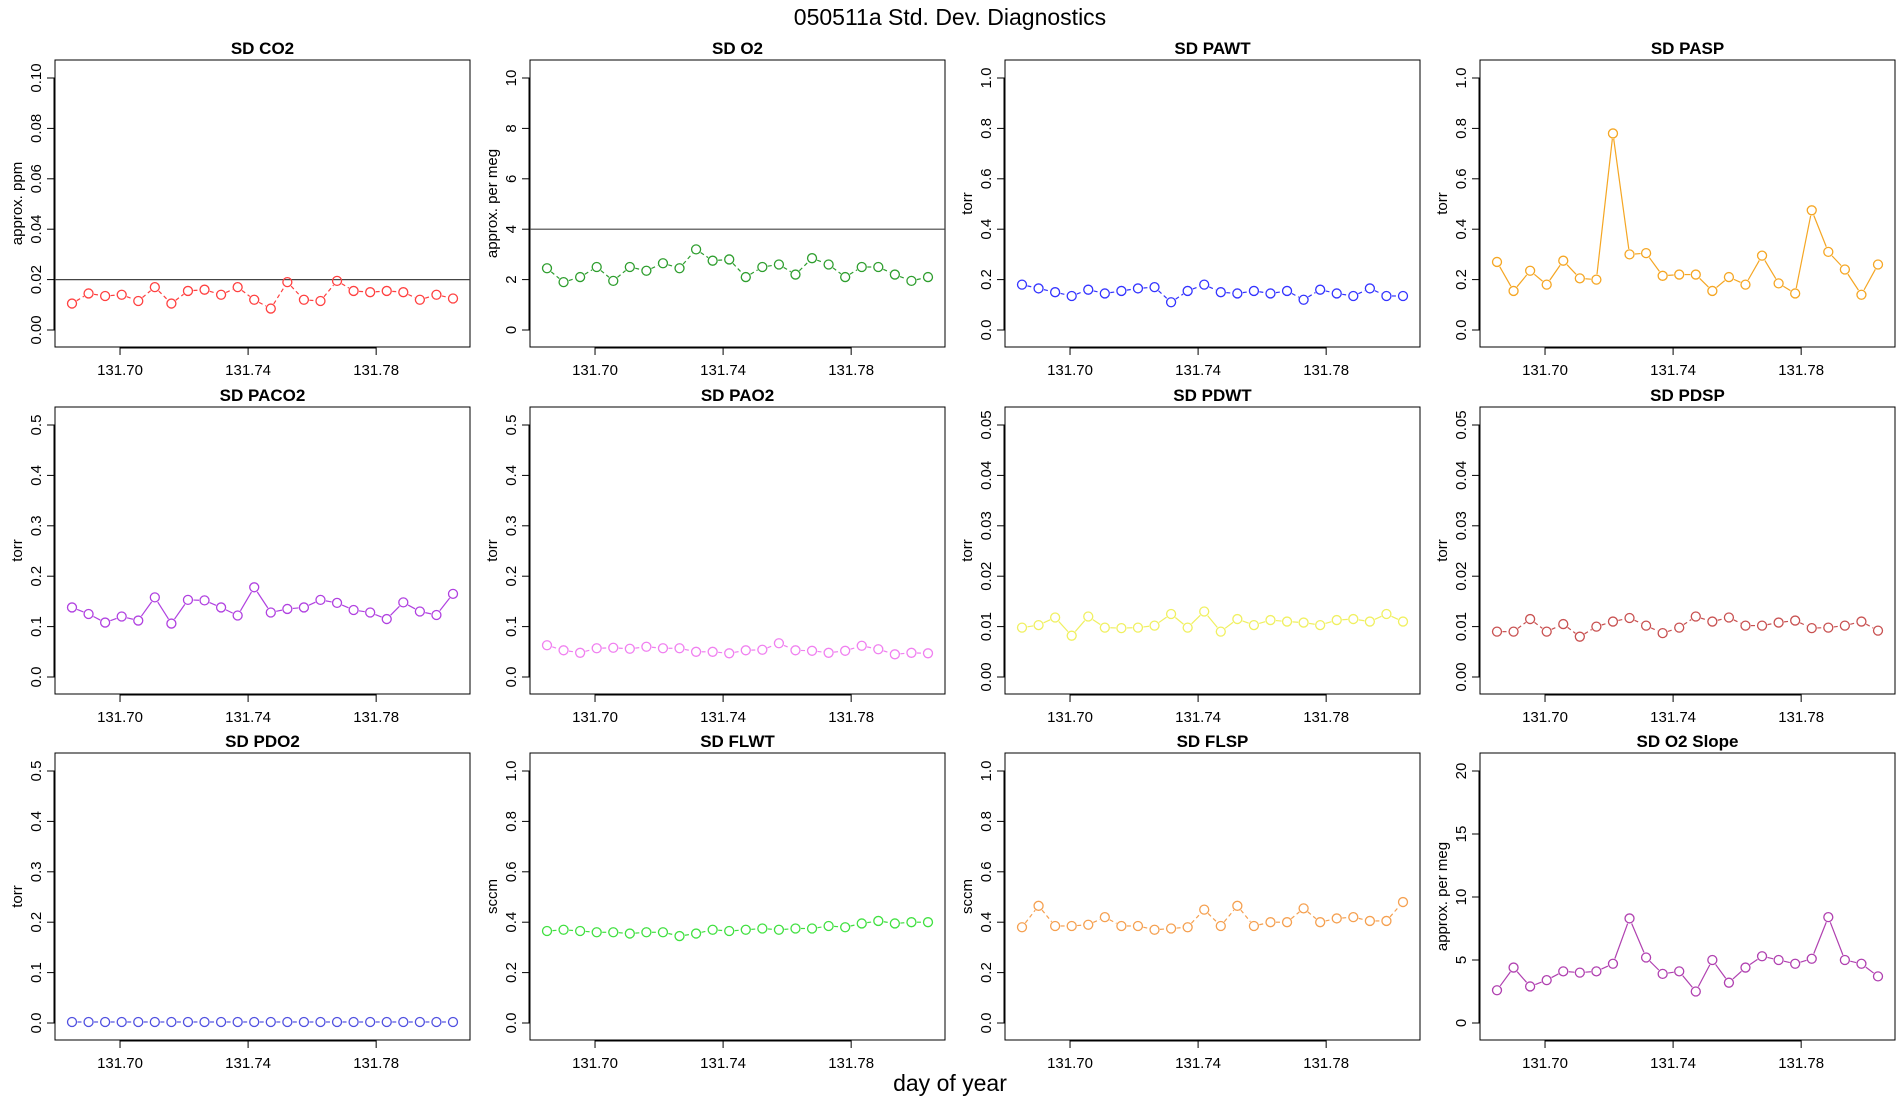 Image resolution: width=1900 pixels, height=1100 pixels. Describe the element at coordinates (262, 741) in the screenshot. I see `panel-title: SD PDO2` at that location.